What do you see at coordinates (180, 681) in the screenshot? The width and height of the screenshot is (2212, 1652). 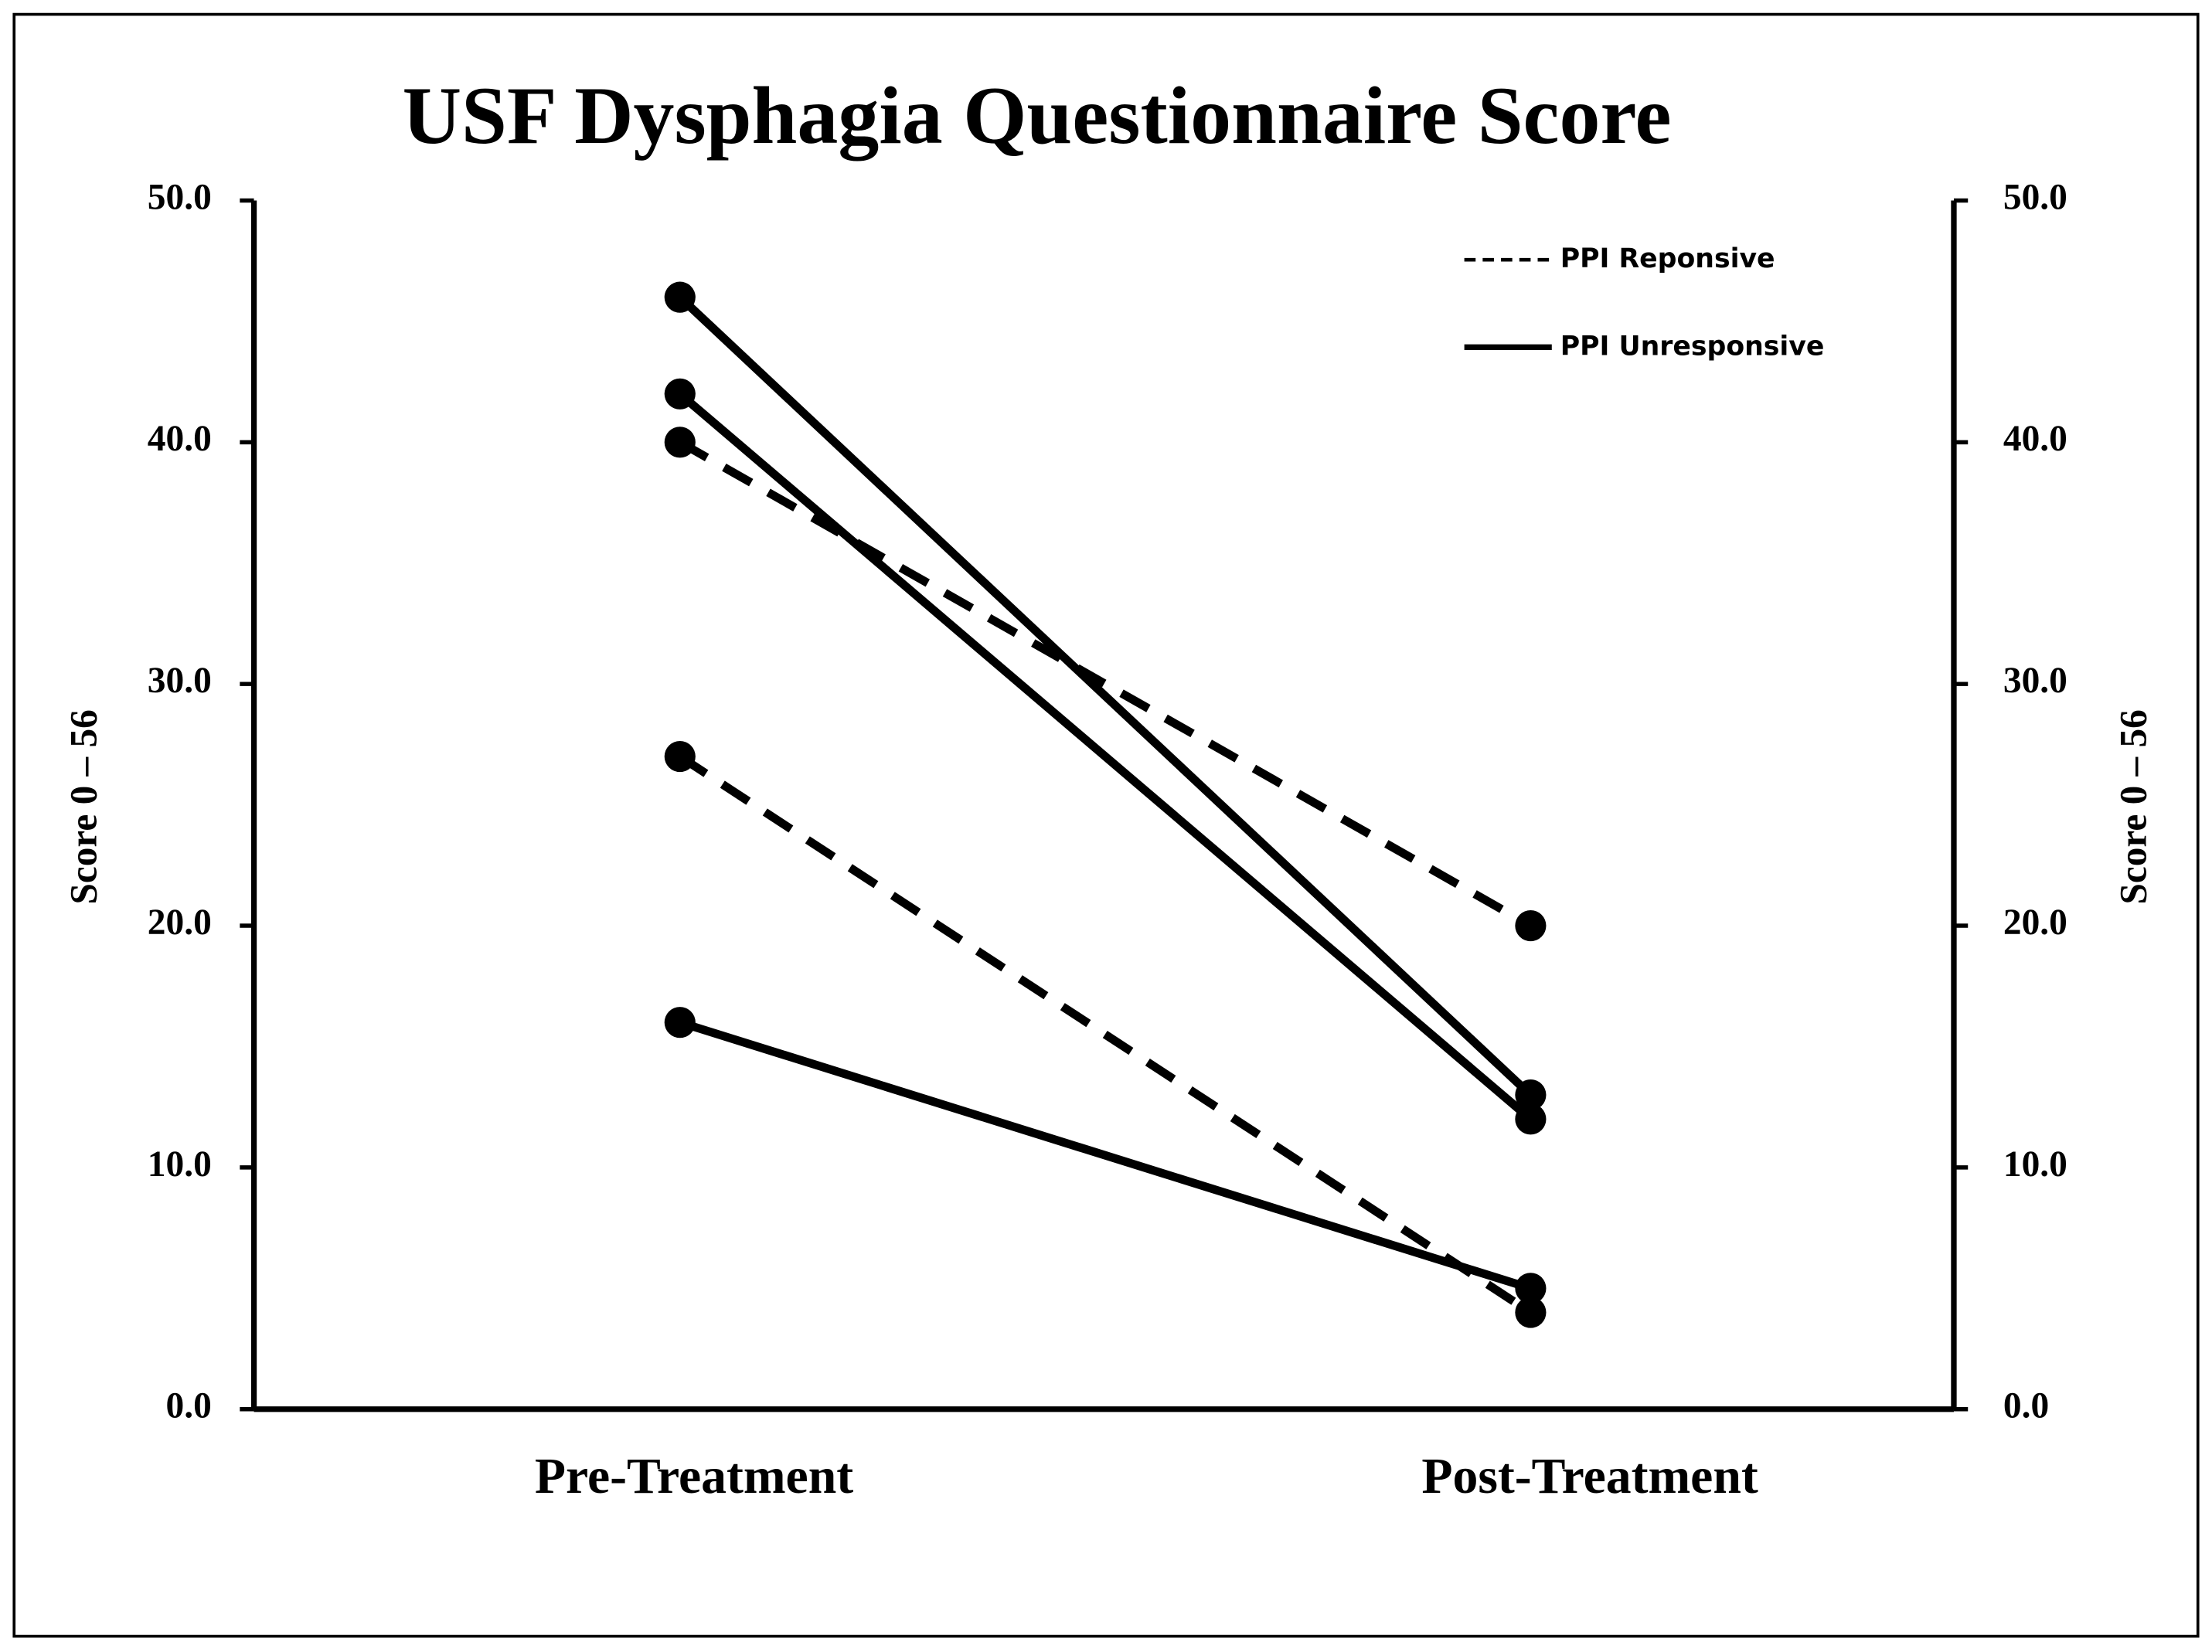 I see `y-tick-label: 30.0` at bounding box center [180, 681].